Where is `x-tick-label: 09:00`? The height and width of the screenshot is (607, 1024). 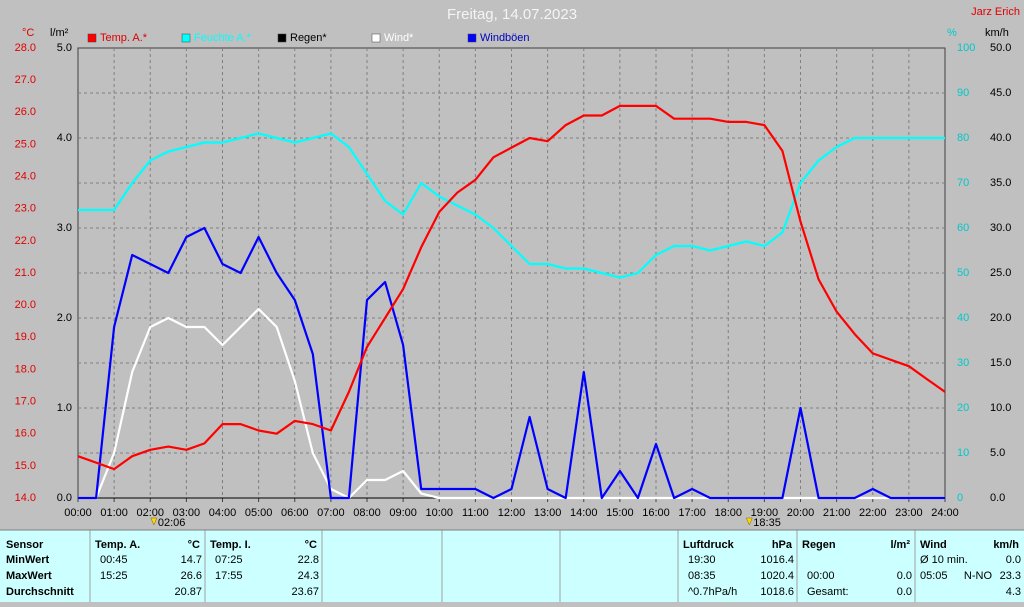 x-tick-label: 09:00 is located at coordinates (403, 513).